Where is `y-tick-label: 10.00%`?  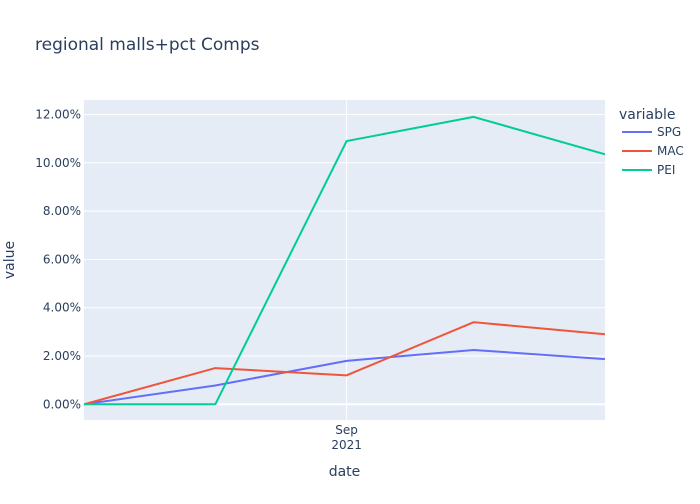
y-tick-label: 10.00% is located at coordinates (58, 163).